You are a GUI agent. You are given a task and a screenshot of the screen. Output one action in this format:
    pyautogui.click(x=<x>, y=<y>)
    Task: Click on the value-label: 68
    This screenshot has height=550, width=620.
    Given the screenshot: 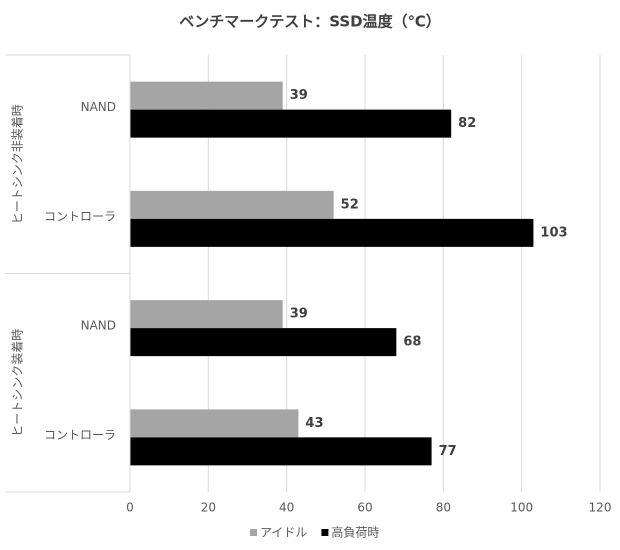 What is the action you would take?
    pyautogui.click(x=412, y=342)
    